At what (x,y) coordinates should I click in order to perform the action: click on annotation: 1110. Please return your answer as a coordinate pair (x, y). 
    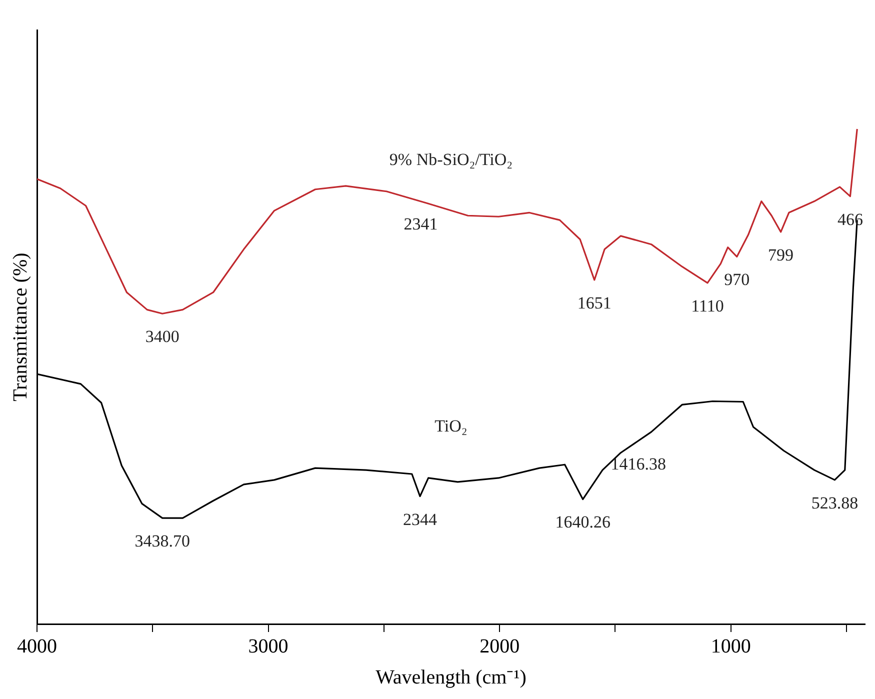
    Looking at the image, I should click on (707, 306).